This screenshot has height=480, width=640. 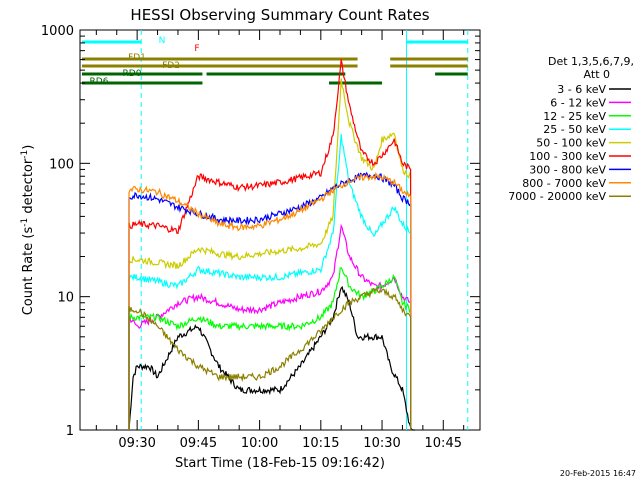 I want to click on footer-timestamp: 20-Feb-2015 16:47, so click(x=598, y=473).